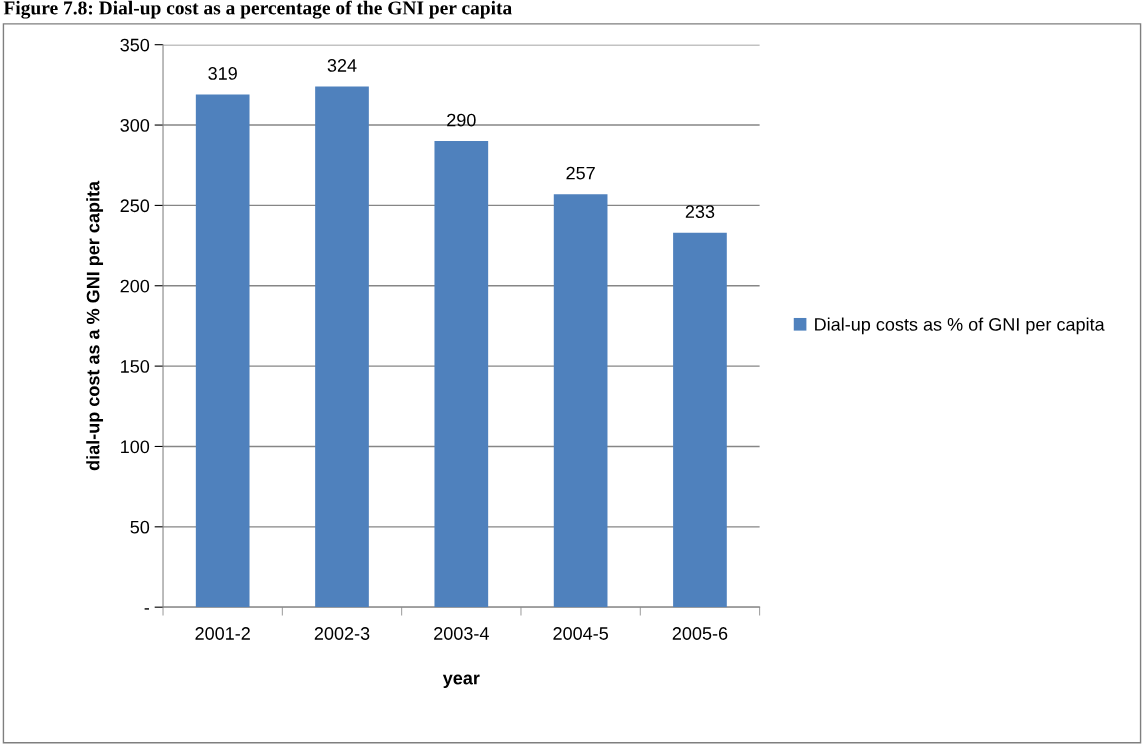 The width and height of the screenshot is (1144, 745). Describe the element at coordinates (580, 633) in the screenshot. I see `x-tick-label: 2004-5` at that location.